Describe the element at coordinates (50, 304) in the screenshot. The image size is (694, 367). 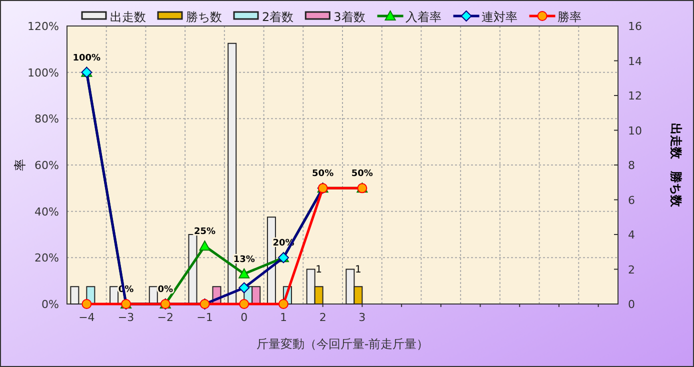
I see `y-tick-label: 0%` at that location.